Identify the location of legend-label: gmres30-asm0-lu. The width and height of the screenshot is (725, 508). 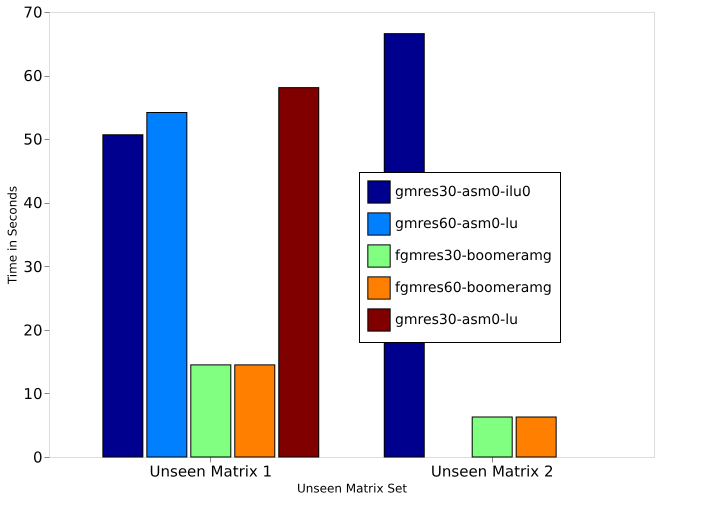
(456, 320).